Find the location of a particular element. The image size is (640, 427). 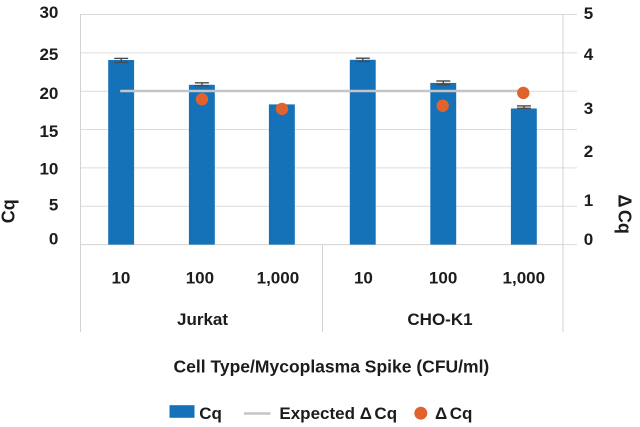

svg-text: 4 is located at coordinates (589, 54).